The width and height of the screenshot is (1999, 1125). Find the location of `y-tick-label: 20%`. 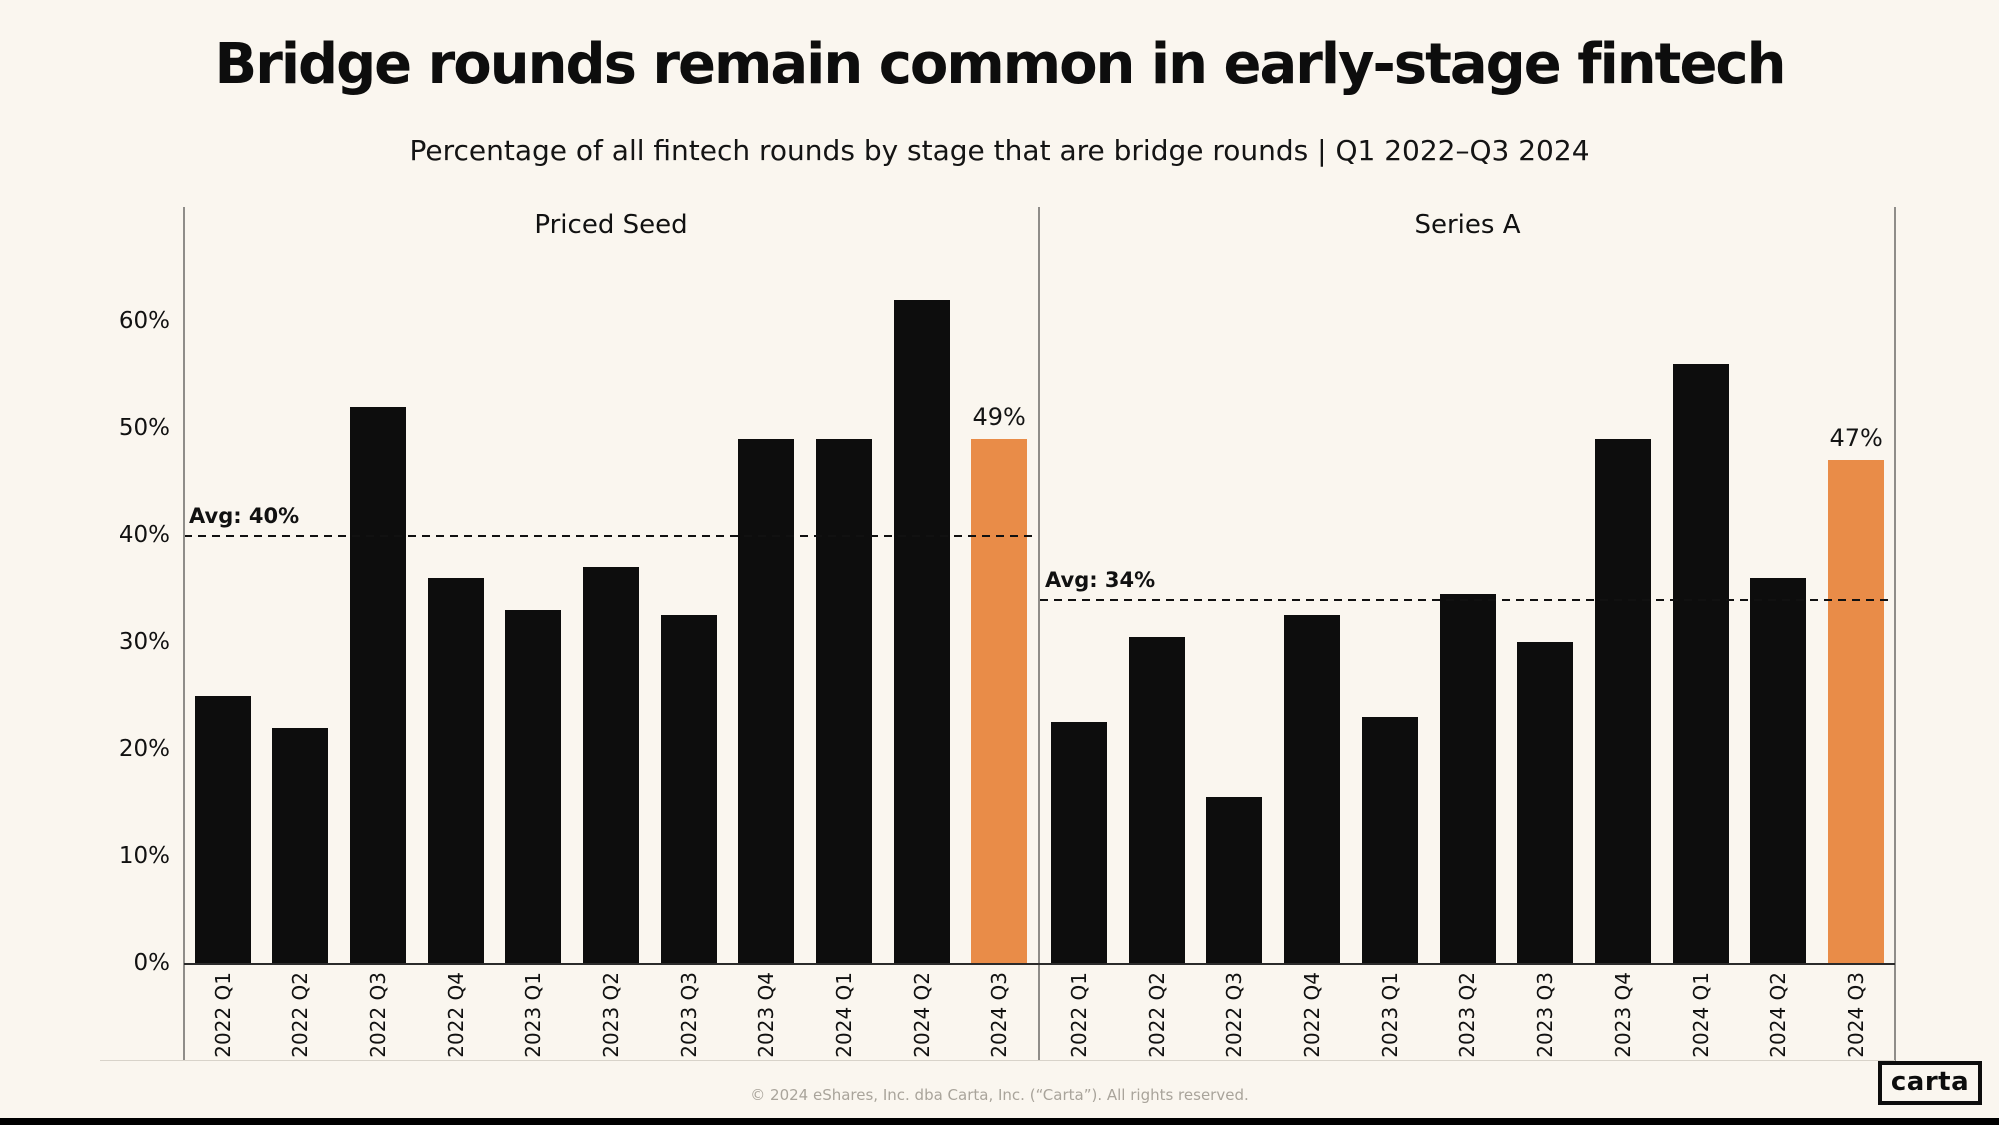

y-tick-label: 20% is located at coordinates (144, 749).